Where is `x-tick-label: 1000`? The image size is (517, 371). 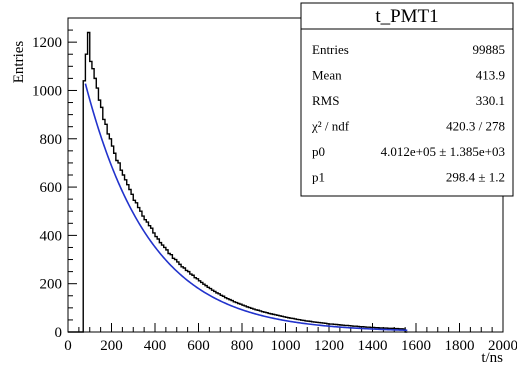
x-tick-label: 1000 is located at coordinates (286, 346).